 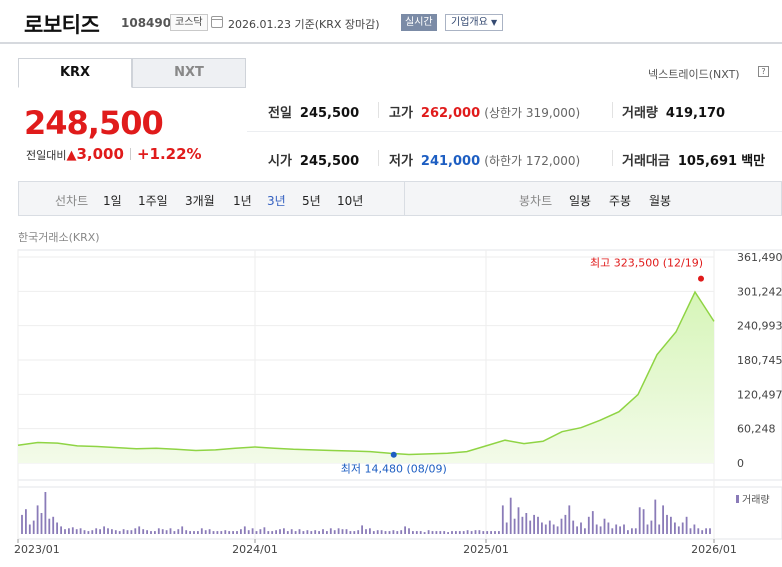 I want to click on help-icon: ?, so click(x=763, y=71).